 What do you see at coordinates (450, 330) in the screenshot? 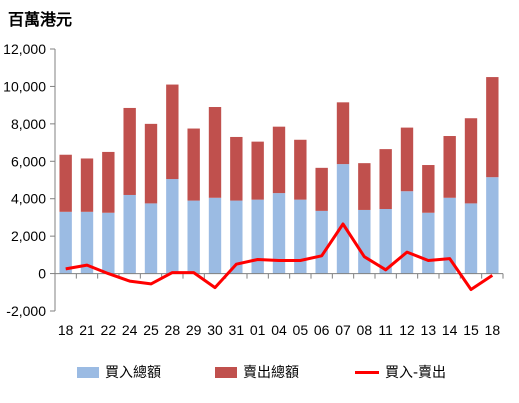
I see `x-tick-label: 14` at bounding box center [450, 330].